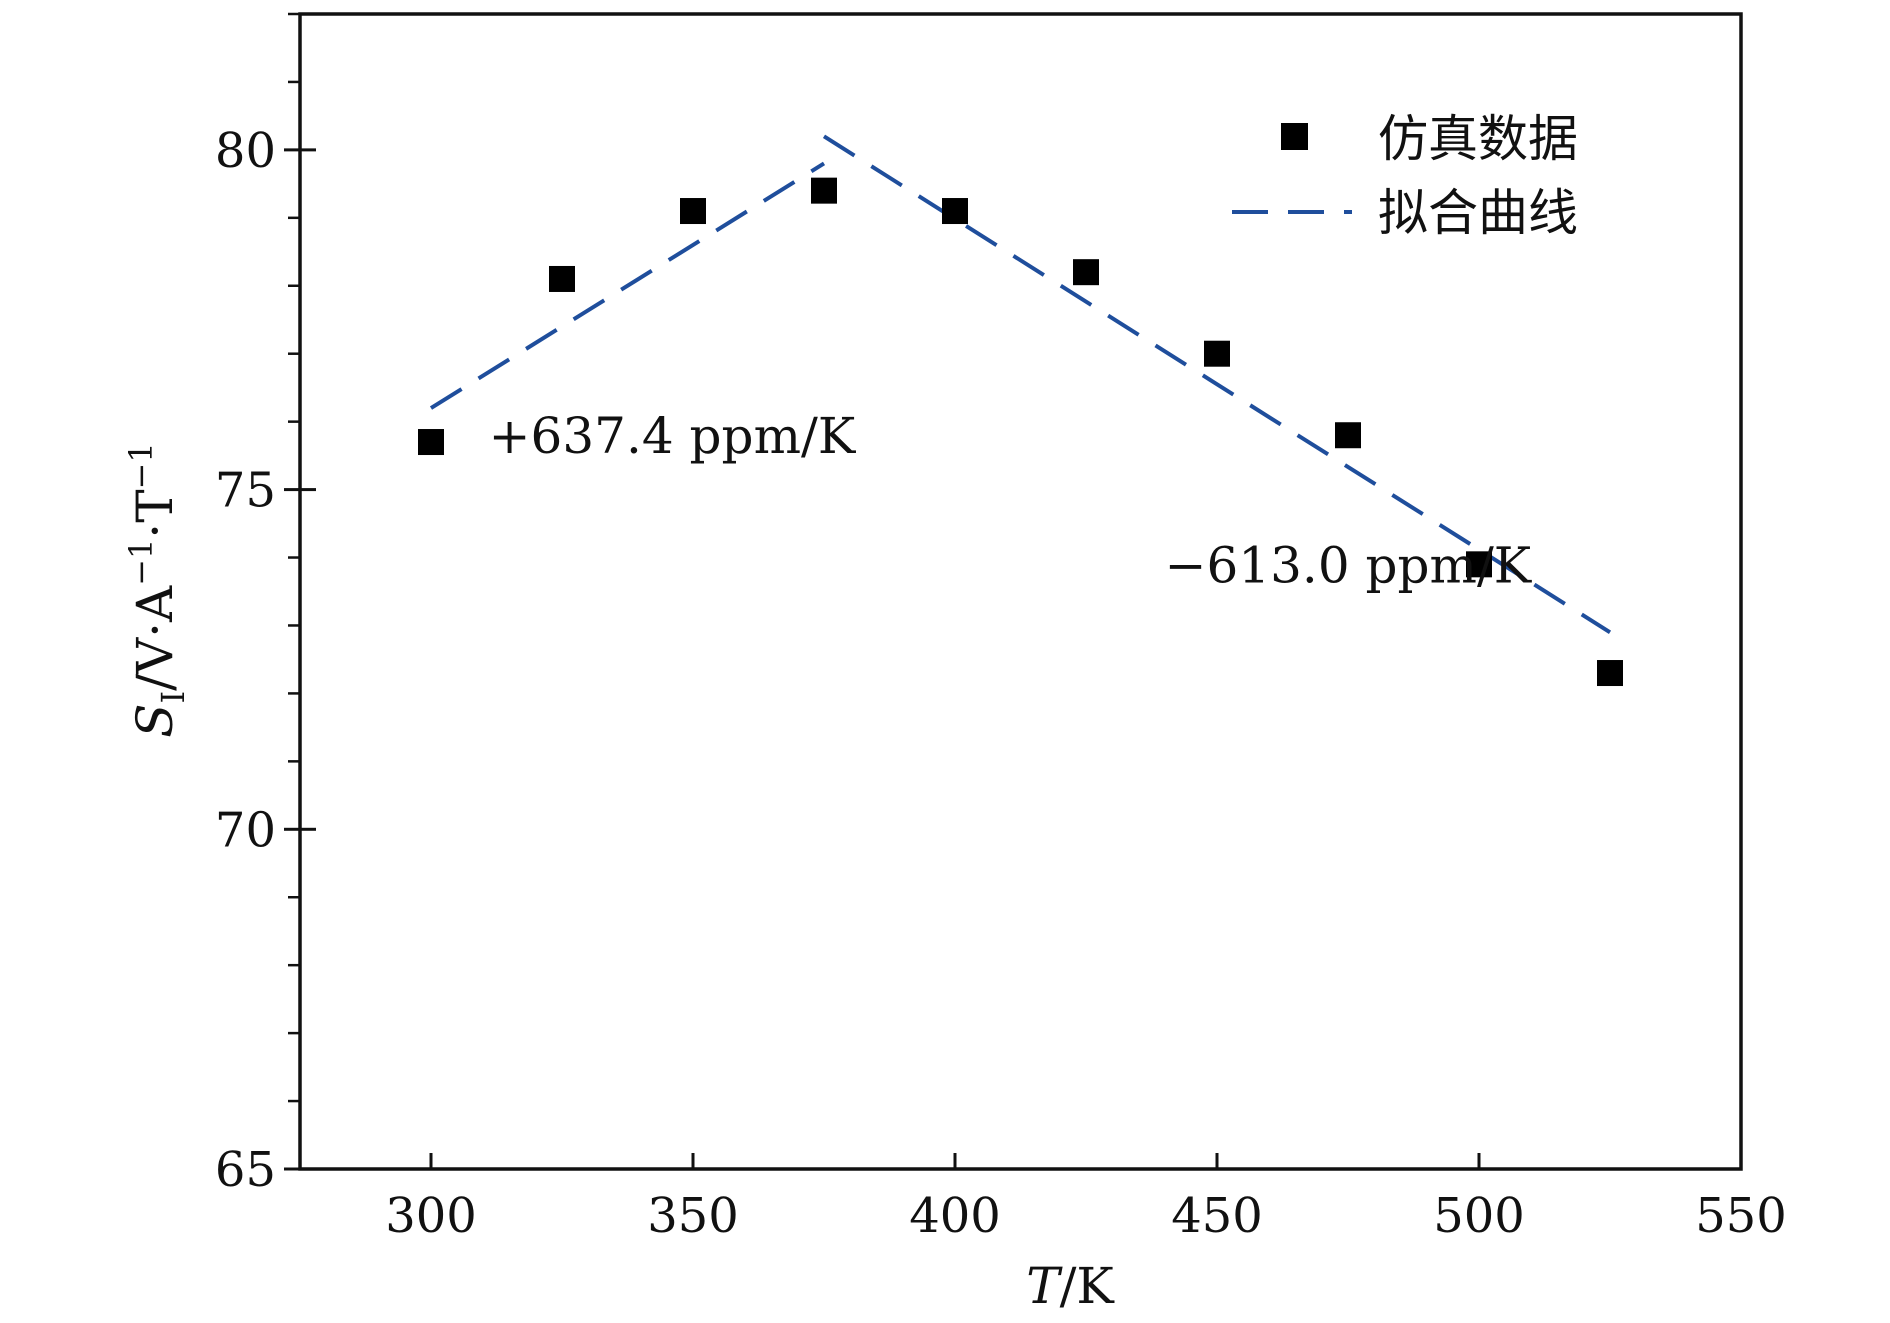 Image resolution: width=1890 pixels, height=1323 pixels. I want to click on slope-annotation: −613.0 ppm/K, so click(1349, 565).